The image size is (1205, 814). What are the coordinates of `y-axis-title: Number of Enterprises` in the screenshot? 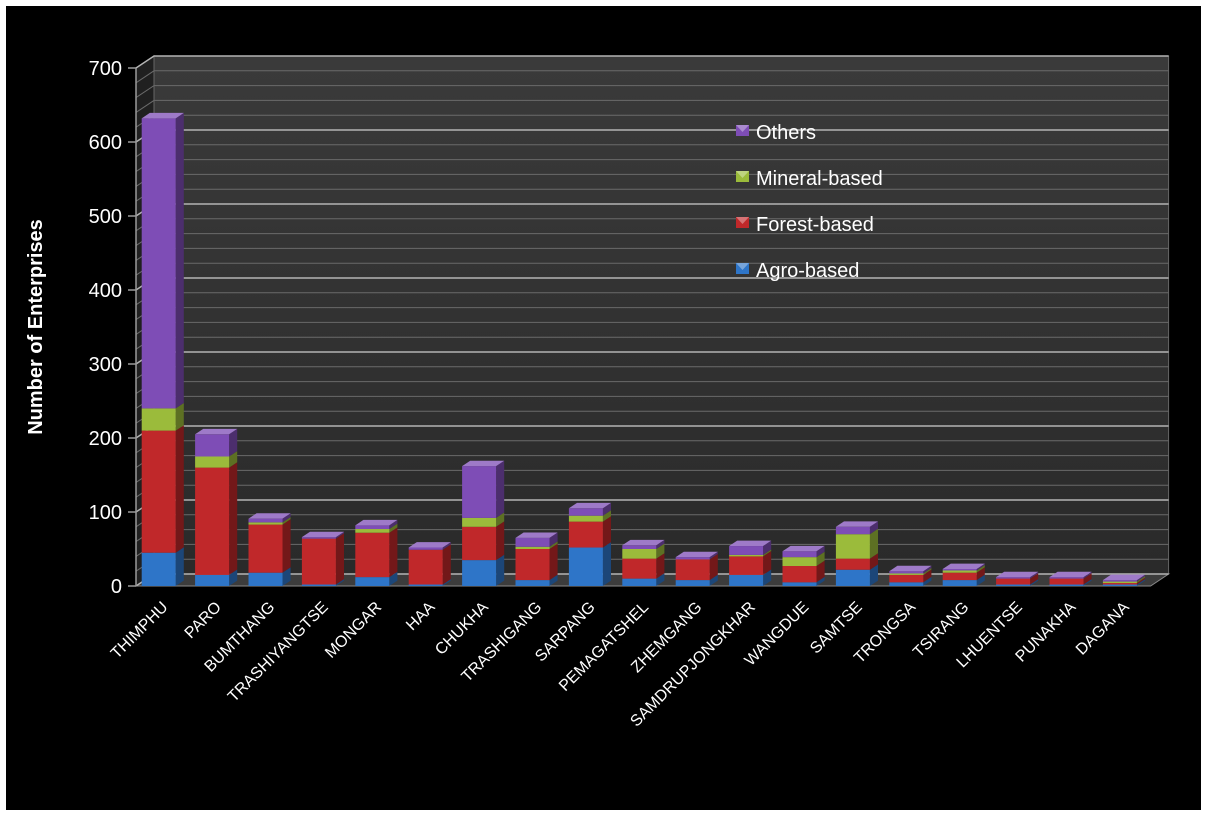 It's located at (36, 327).